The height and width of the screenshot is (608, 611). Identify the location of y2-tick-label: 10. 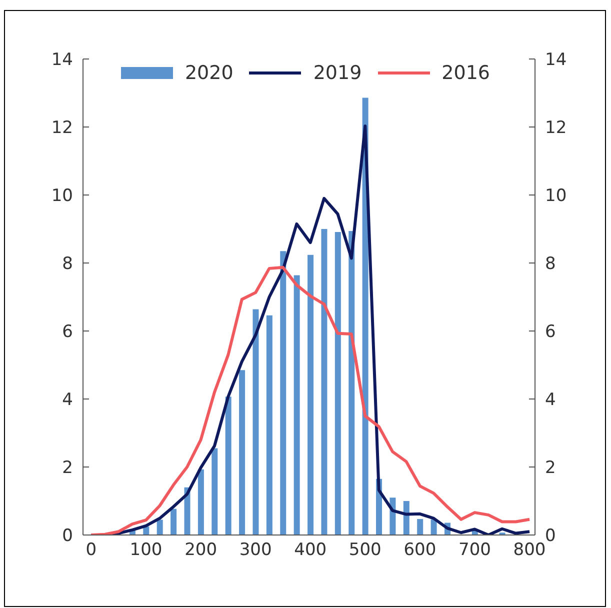
(556, 196).